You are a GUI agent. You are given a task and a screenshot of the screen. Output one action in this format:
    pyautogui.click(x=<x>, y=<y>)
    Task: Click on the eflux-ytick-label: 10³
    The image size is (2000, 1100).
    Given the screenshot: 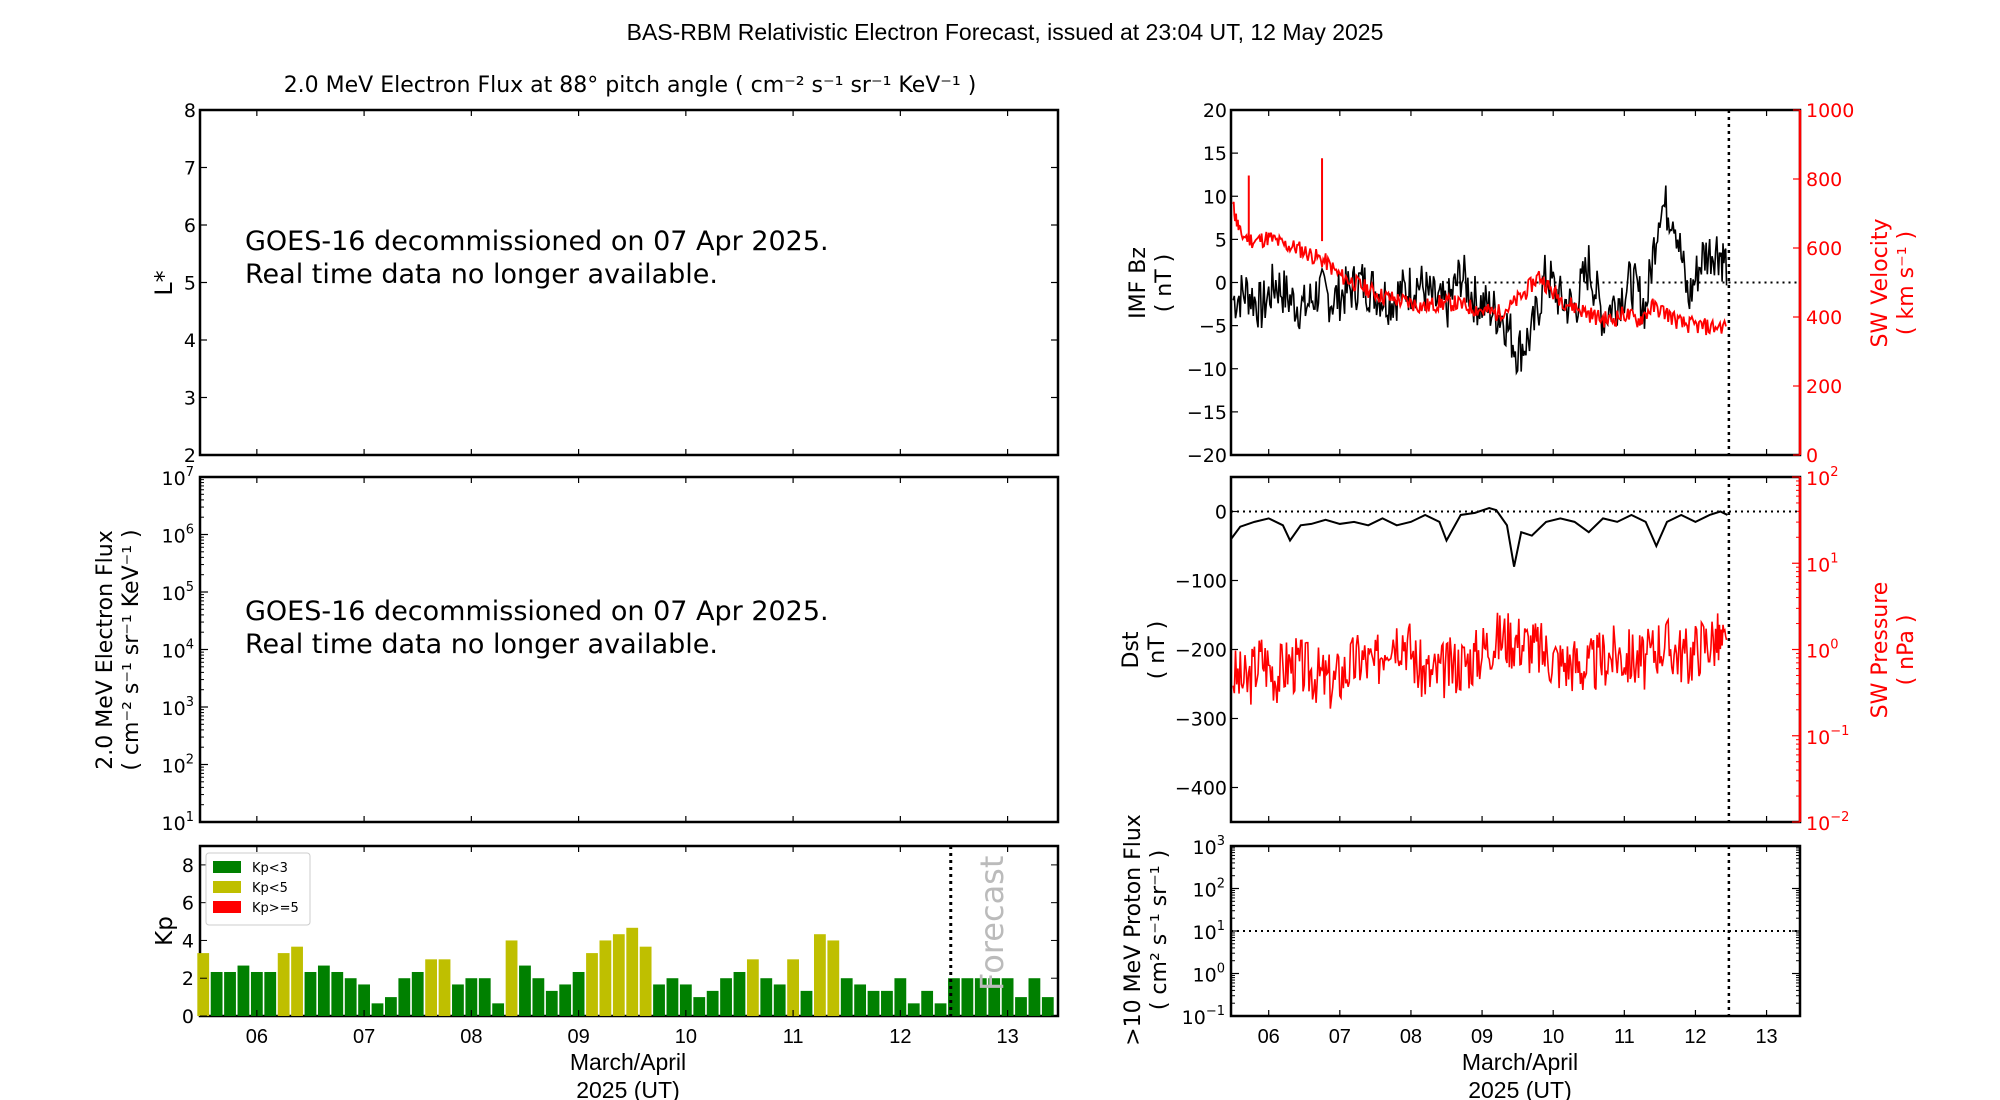 What is the action you would take?
    pyautogui.click(x=178, y=707)
    